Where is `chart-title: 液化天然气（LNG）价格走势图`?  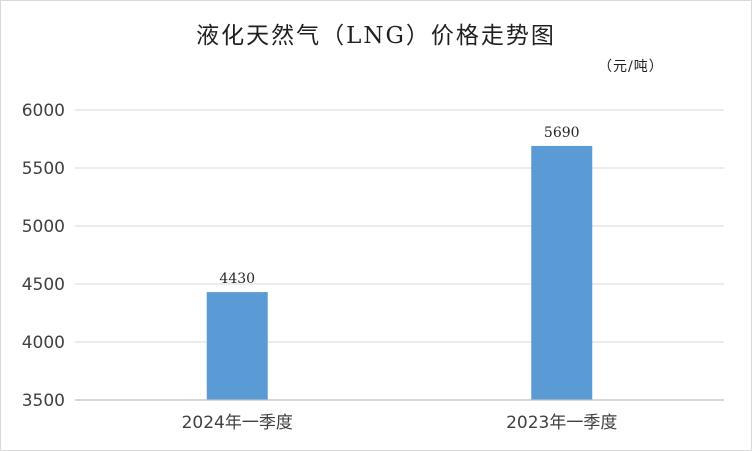
chart-title: 液化天然气（LNG）价格走势图 is located at coordinates (376, 36).